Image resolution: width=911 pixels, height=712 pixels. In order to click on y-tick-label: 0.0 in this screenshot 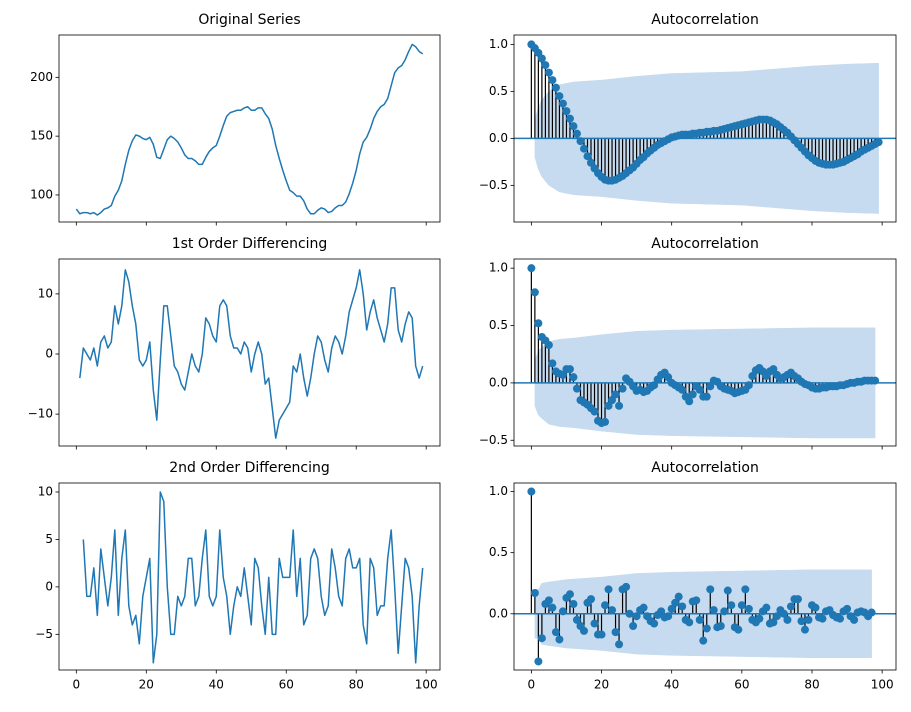, I will do `click(498, 382)`.